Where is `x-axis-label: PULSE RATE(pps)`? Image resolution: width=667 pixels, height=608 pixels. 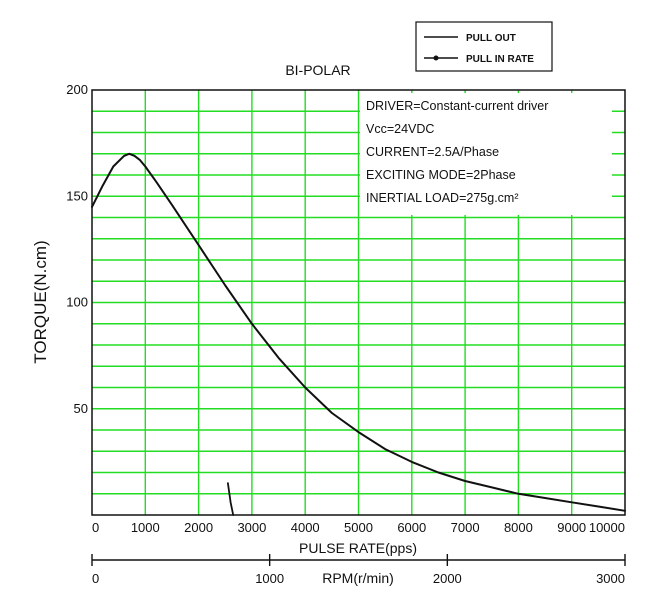 x-axis-label: PULSE RATE(pps) is located at coordinates (358, 548).